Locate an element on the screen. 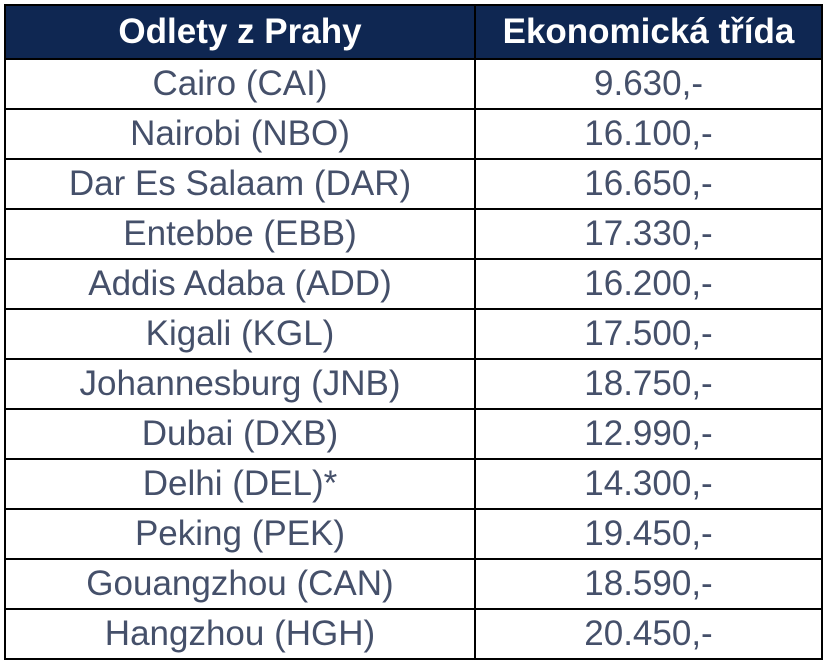  table-row: Dubai (DXB) 12.990,- is located at coordinates (413, 434).